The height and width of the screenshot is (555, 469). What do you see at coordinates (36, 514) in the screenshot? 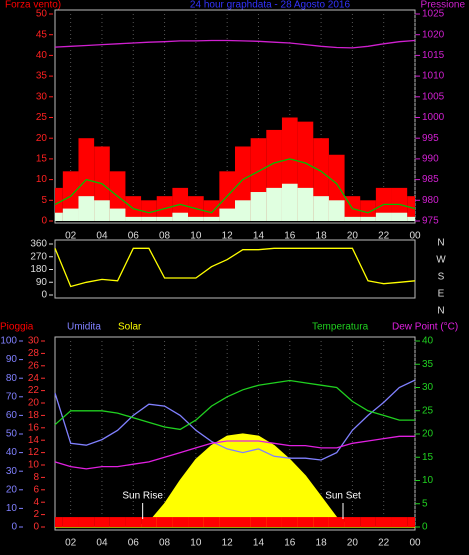
I see `y3-tick-label: 2` at bounding box center [36, 514].